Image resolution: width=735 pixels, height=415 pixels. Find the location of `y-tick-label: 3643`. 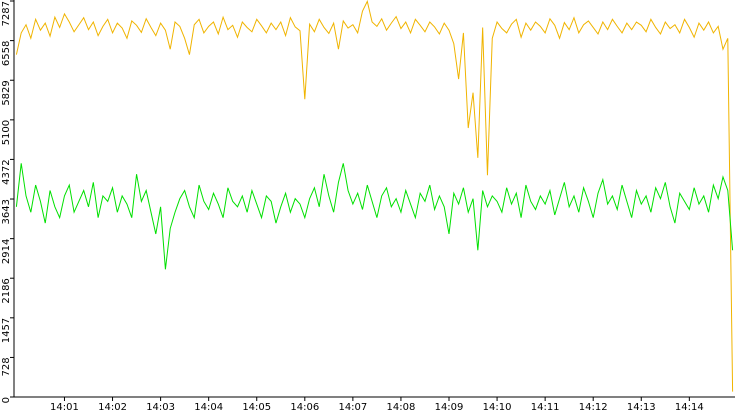

y-tick-label: 3643 is located at coordinates (6, 211).